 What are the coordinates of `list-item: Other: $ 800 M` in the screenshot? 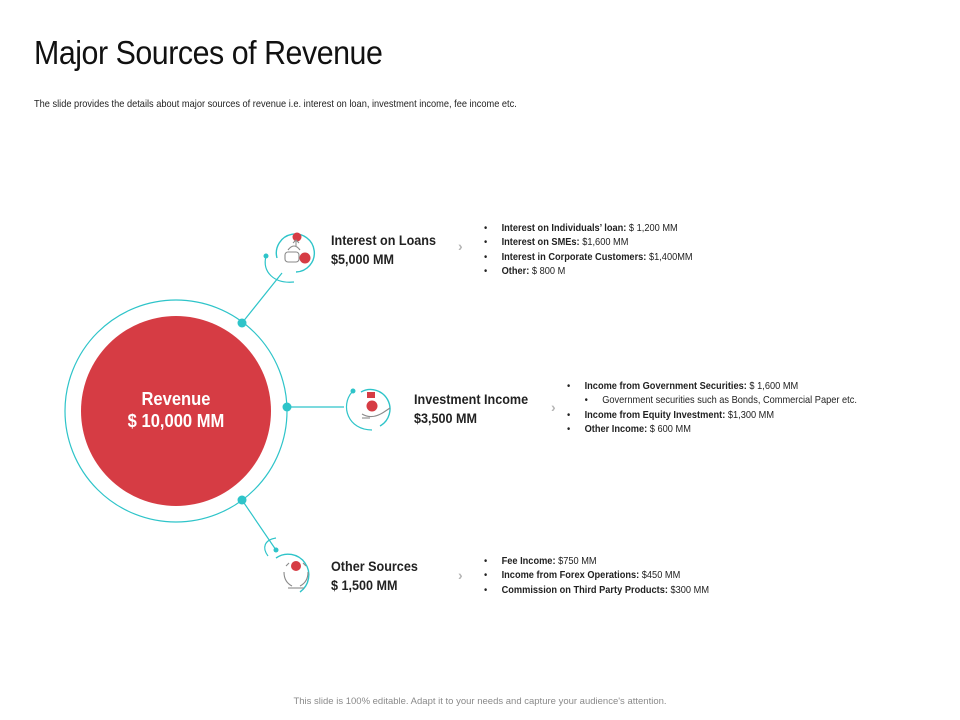 It's located at (588, 271).